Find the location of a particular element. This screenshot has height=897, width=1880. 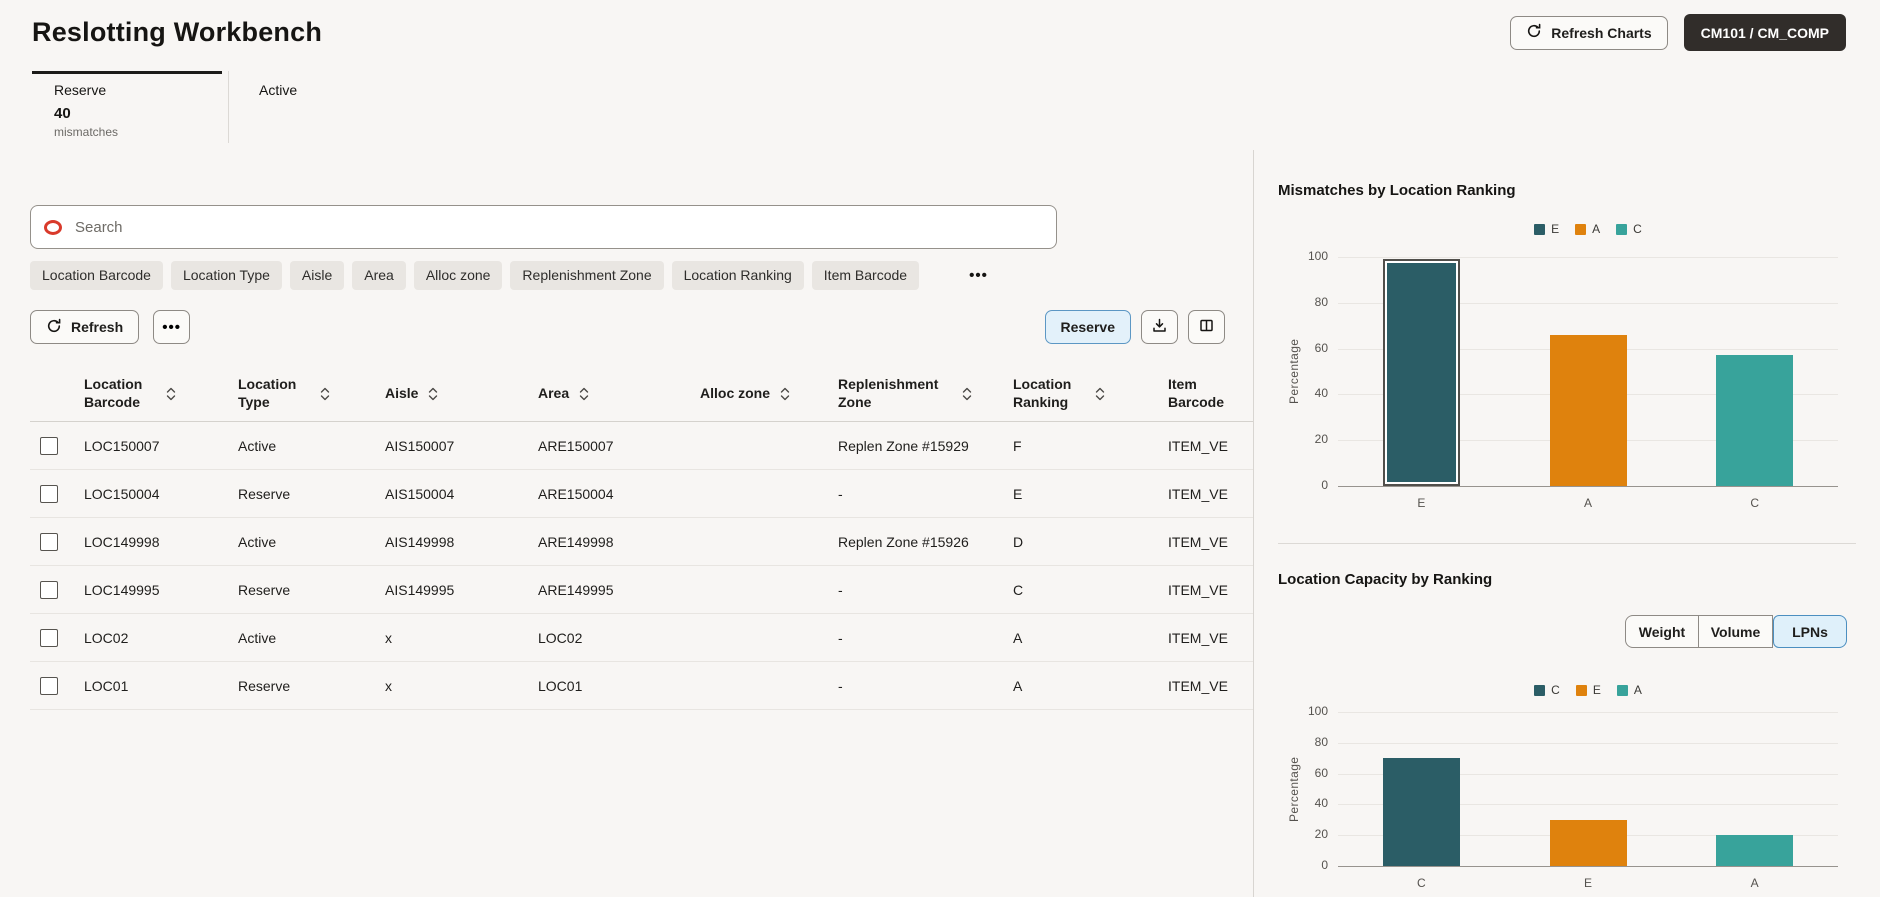

filter-chip: Alloc zone is located at coordinates (458, 275).